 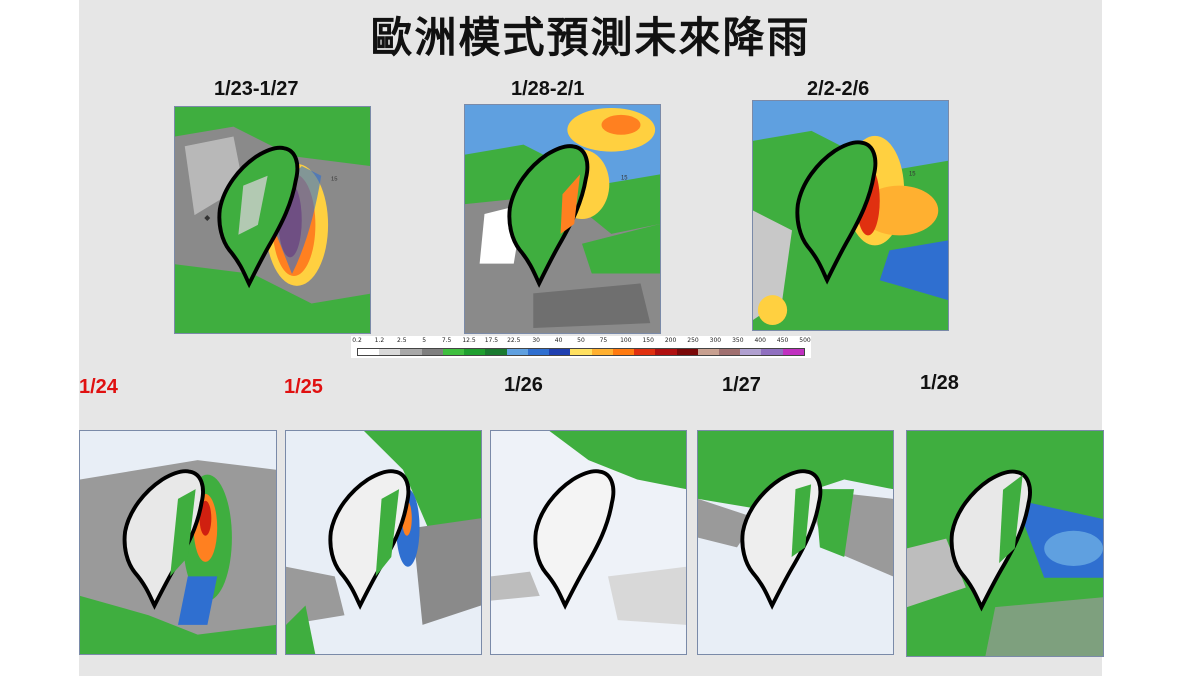 I want to click on legend-tick-label: 75, so click(x=603, y=340).